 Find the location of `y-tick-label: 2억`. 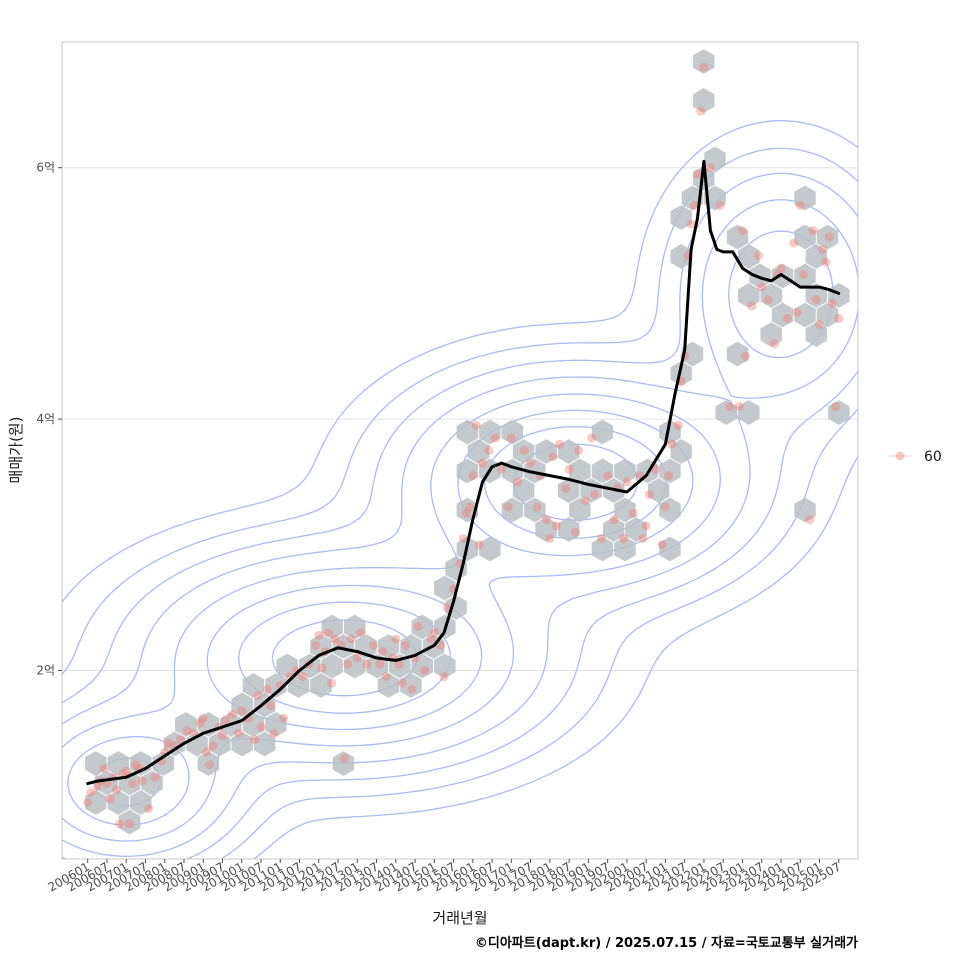

y-tick-label: 2억 is located at coordinates (45, 670).